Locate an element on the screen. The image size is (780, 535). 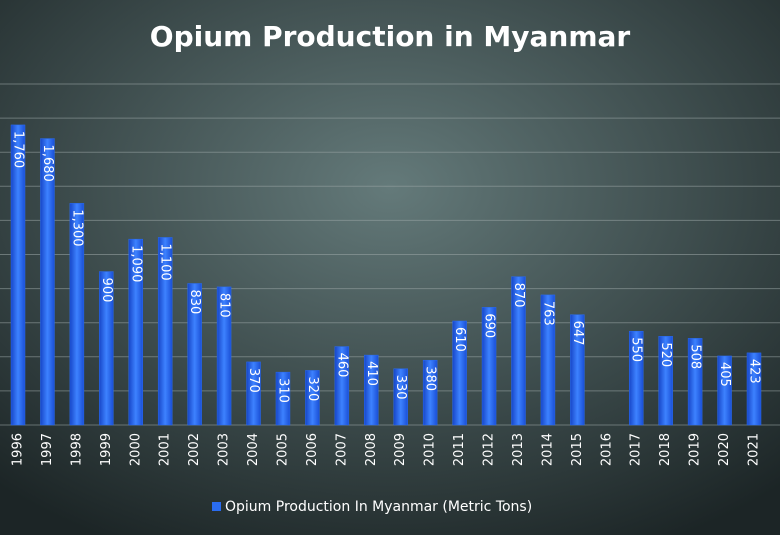
x-tick-label: 2006 is located at coordinates (312, 449).